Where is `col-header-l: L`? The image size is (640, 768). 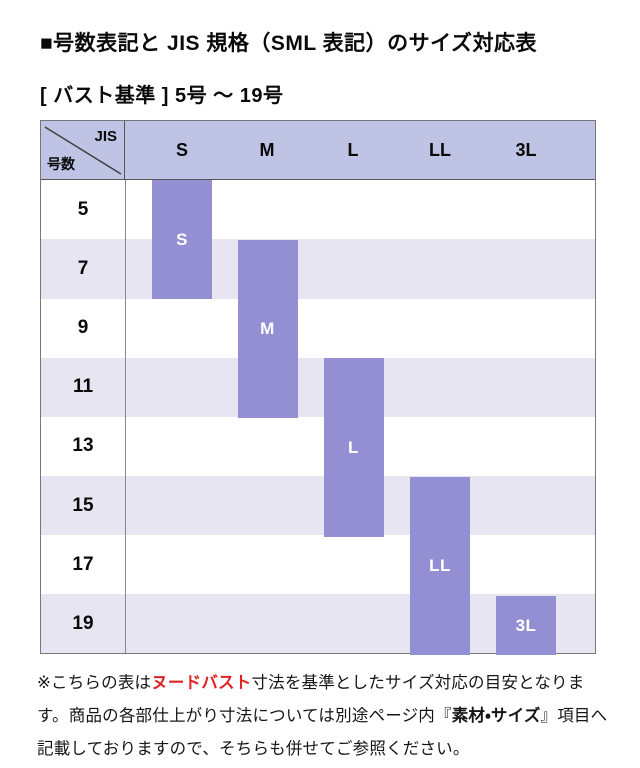 col-header-l: L is located at coordinates (353, 150).